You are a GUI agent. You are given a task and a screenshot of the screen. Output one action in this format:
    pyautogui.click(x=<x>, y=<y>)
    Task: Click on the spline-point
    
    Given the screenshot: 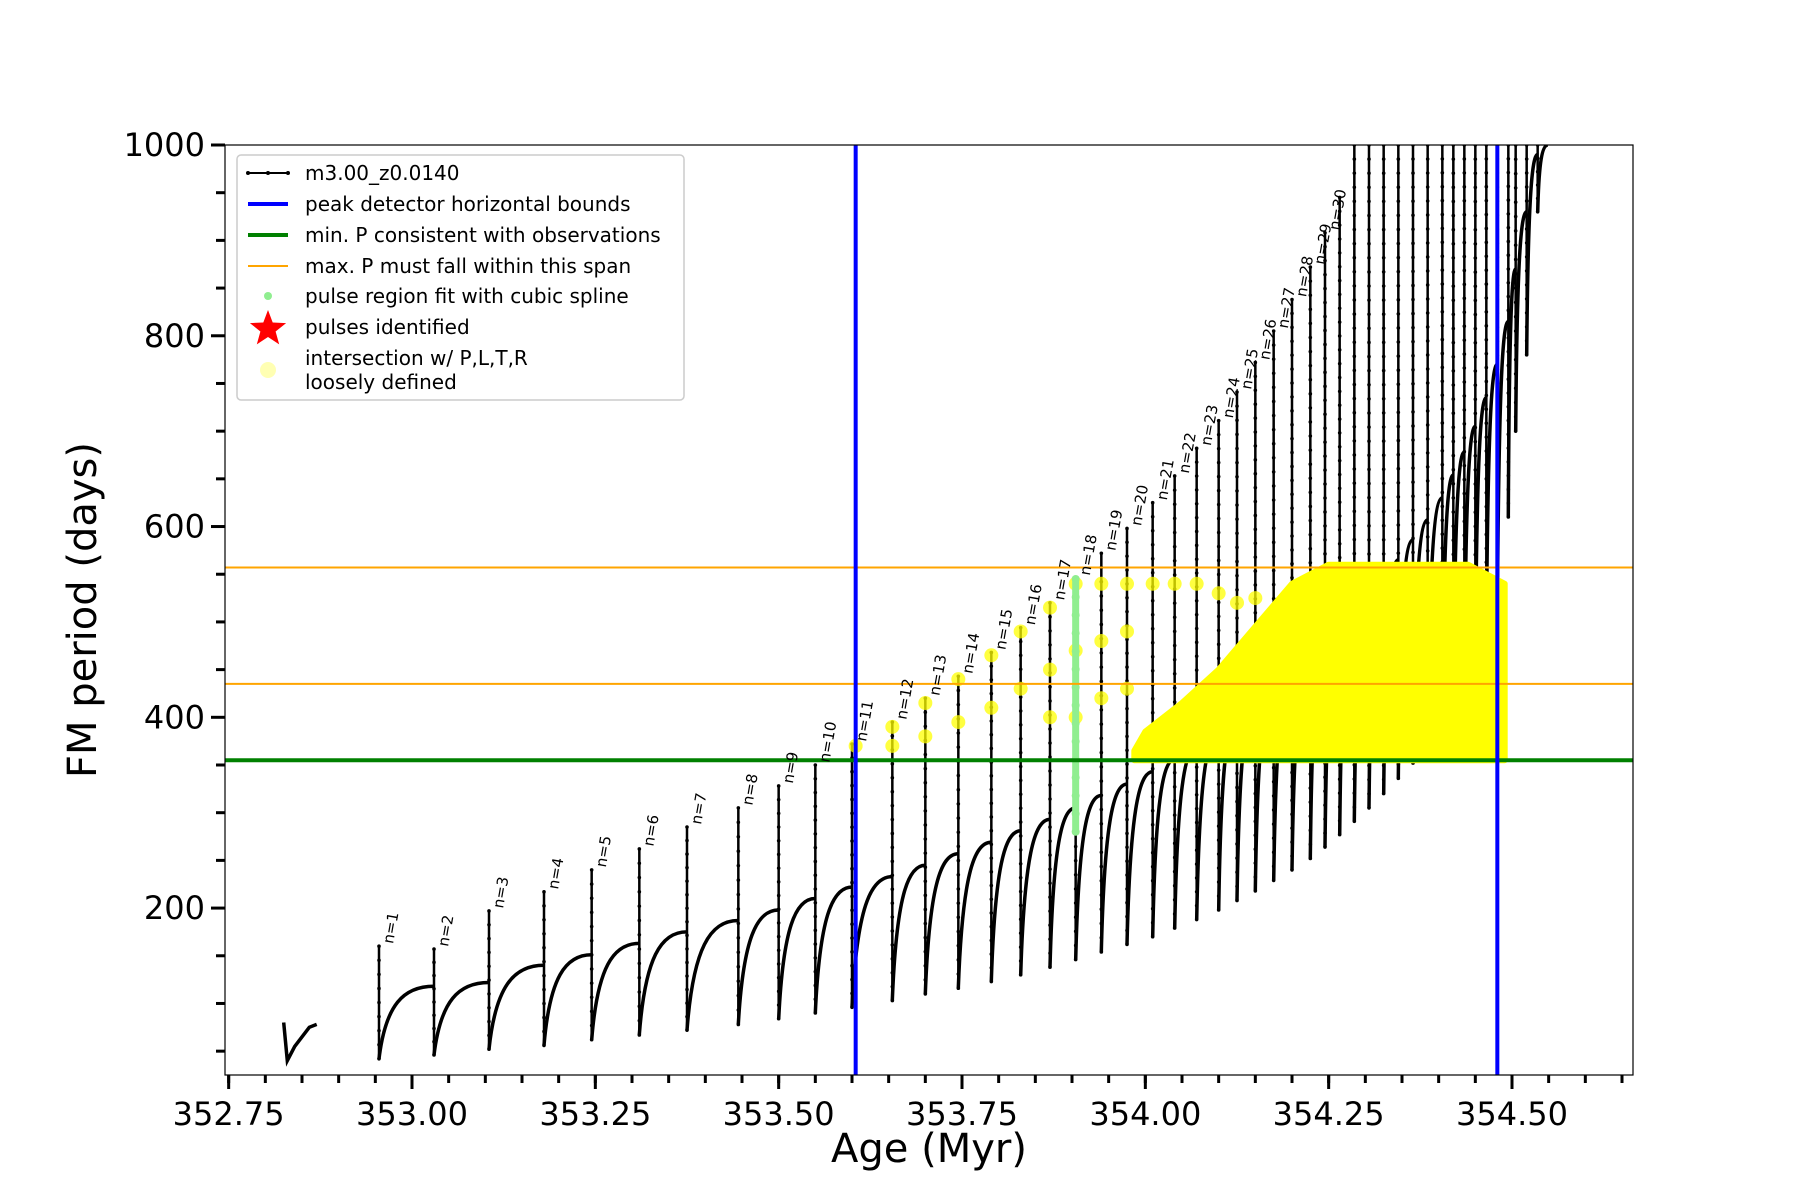 What is the action you would take?
    pyautogui.click(x=1075, y=687)
    